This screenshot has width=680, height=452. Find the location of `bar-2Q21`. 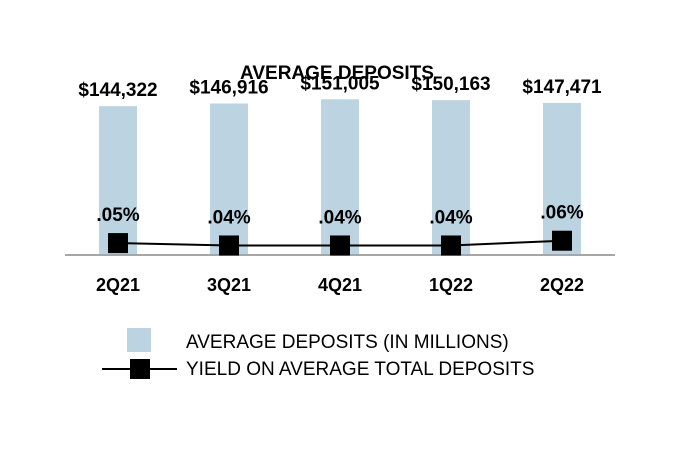

bar-2Q21 is located at coordinates (118, 180).